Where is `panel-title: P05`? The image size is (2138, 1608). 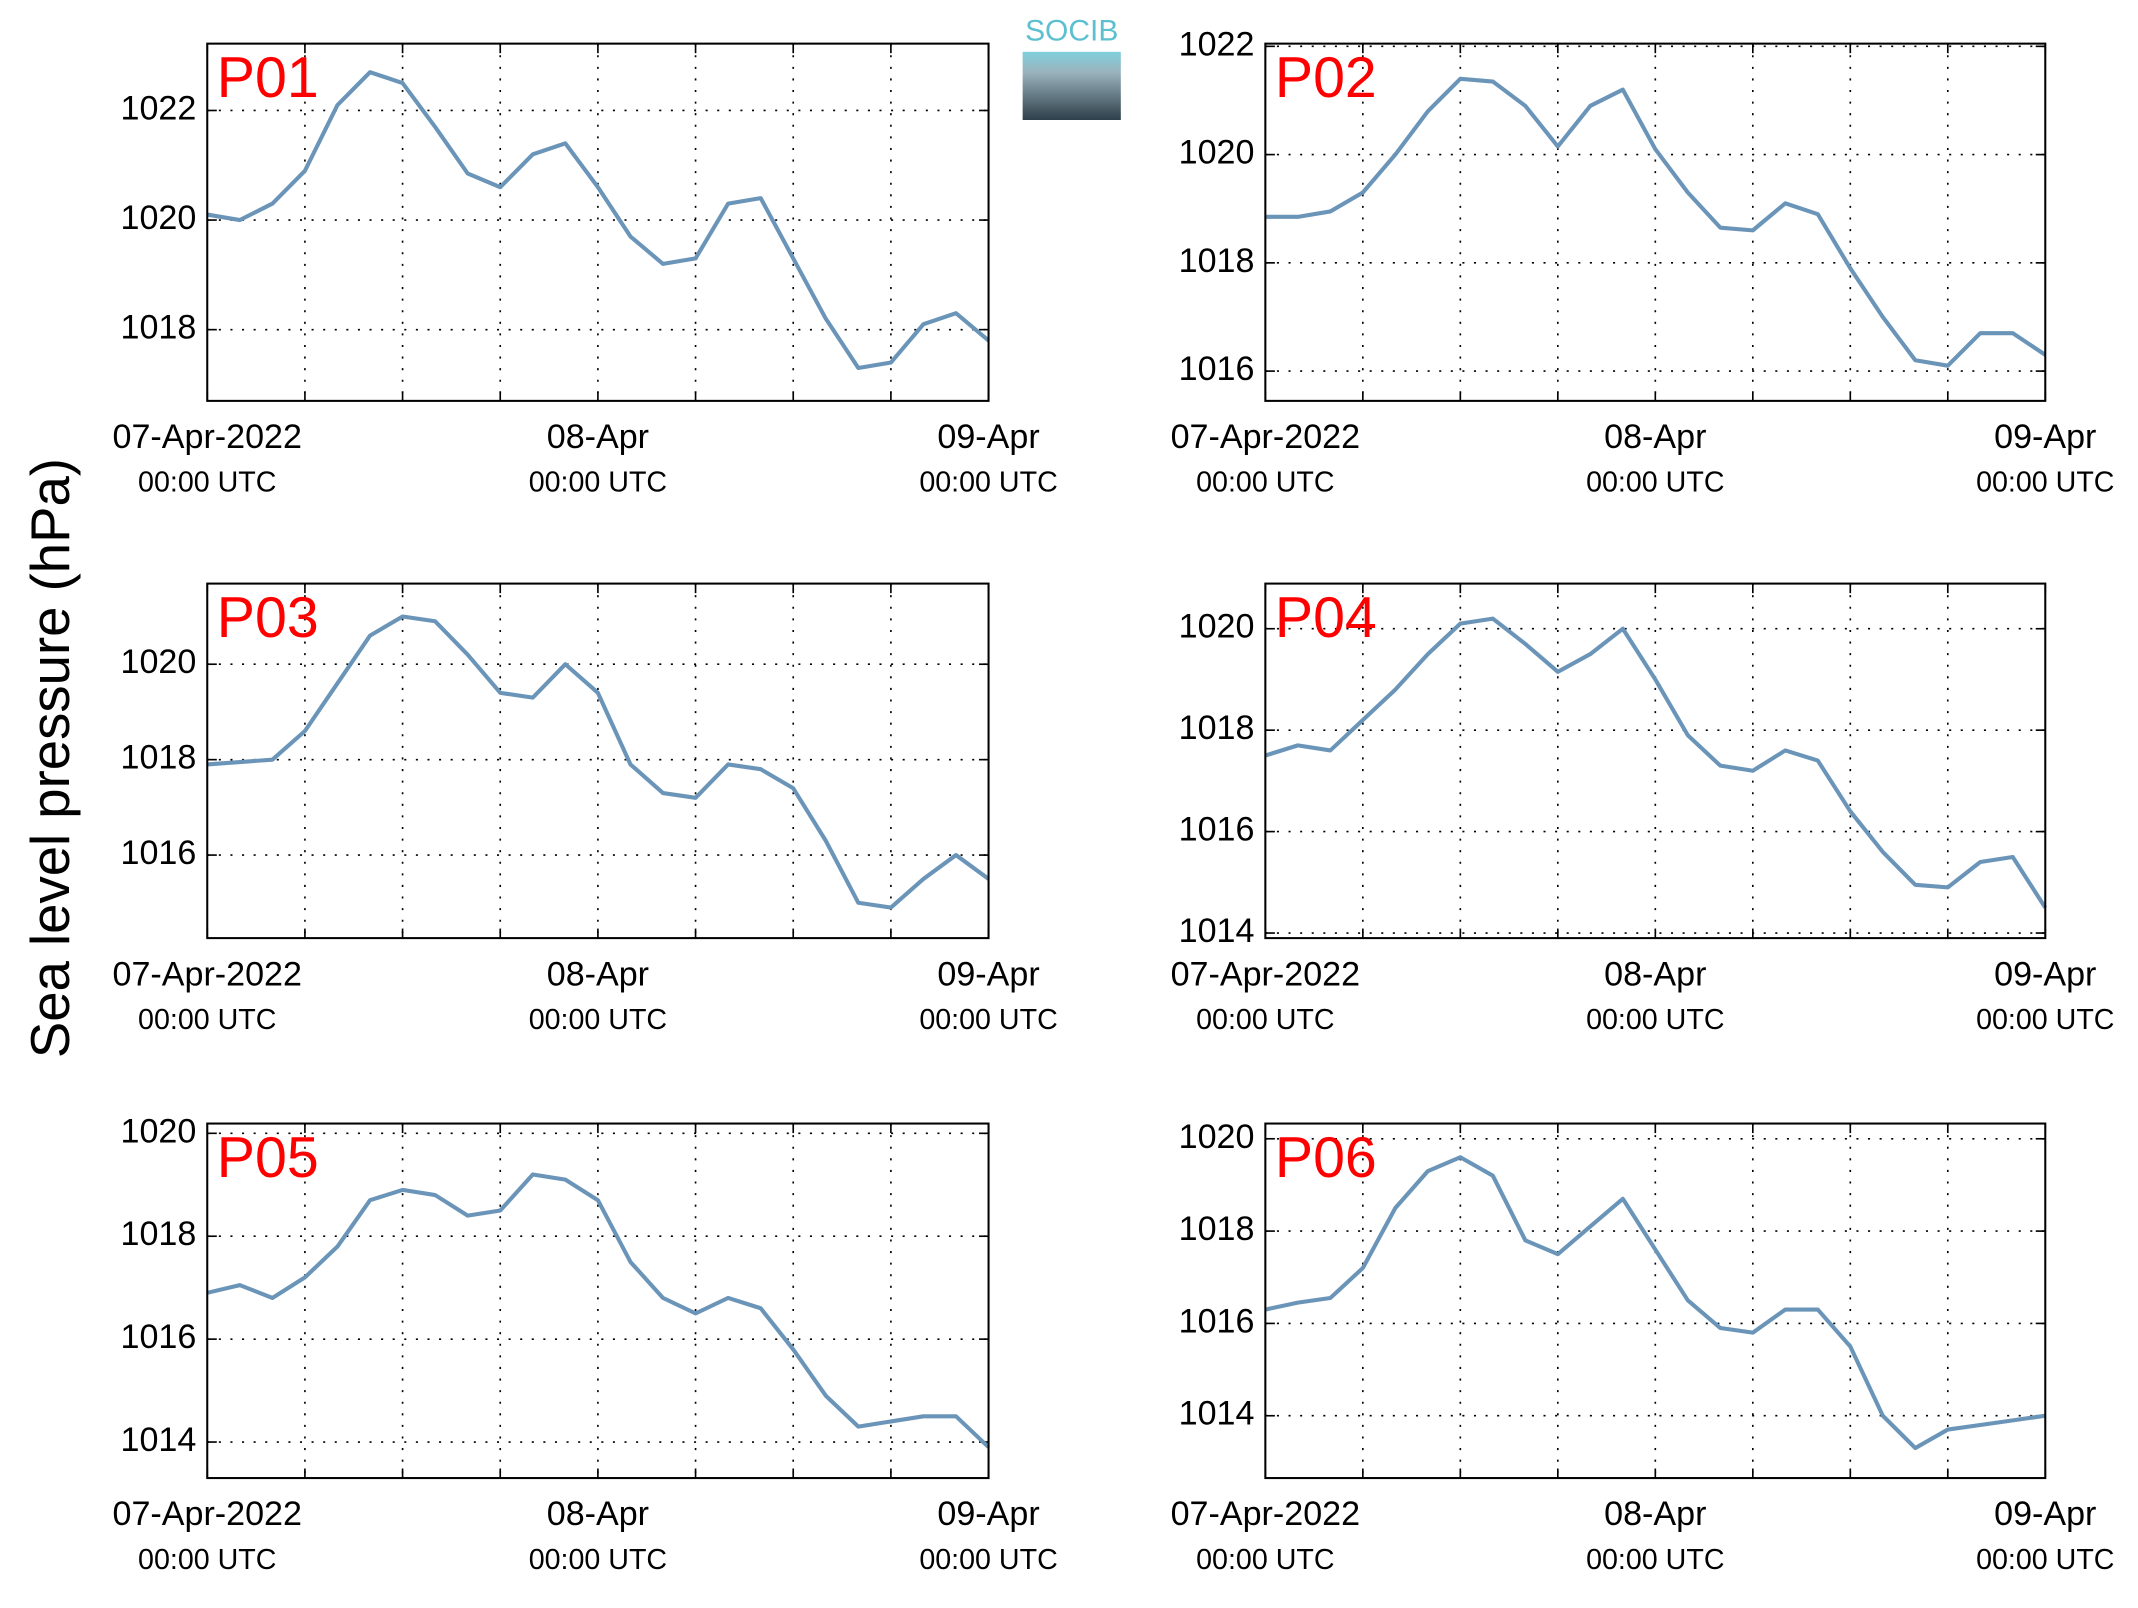 panel-title: P05 is located at coordinates (268, 1158).